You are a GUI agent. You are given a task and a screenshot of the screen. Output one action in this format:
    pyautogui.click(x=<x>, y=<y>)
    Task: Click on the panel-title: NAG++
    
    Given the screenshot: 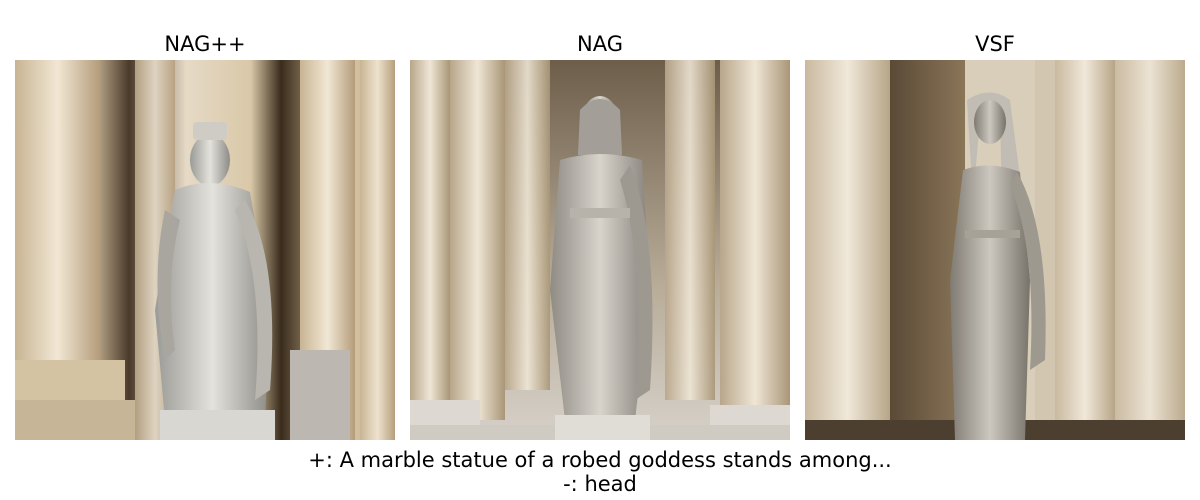 What is the action you would take?
    pyautogui.click(x=205, y=44)
    